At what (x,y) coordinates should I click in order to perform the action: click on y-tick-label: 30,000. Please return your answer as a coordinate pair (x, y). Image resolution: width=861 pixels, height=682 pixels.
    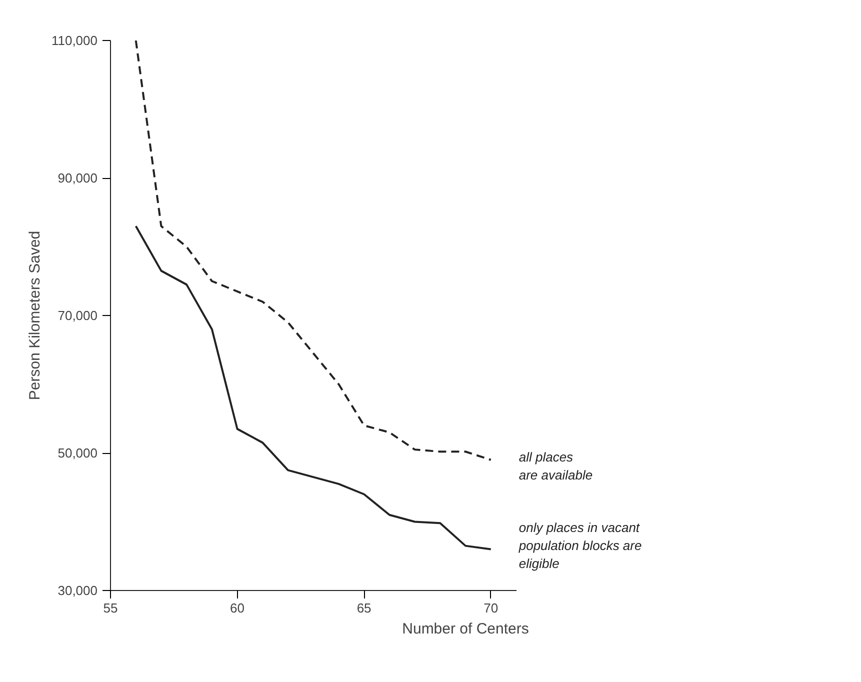
    Looking at the image, I should click on (78, 590).